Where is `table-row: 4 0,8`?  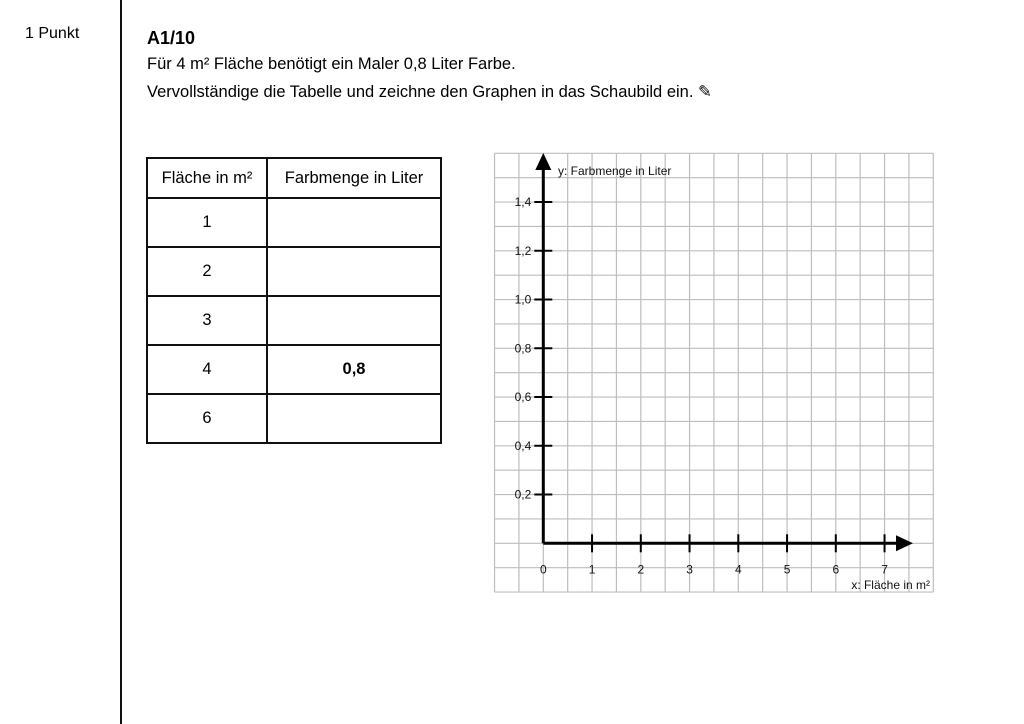 table-row: 4 0,8 is located at coordinates (294, 369).